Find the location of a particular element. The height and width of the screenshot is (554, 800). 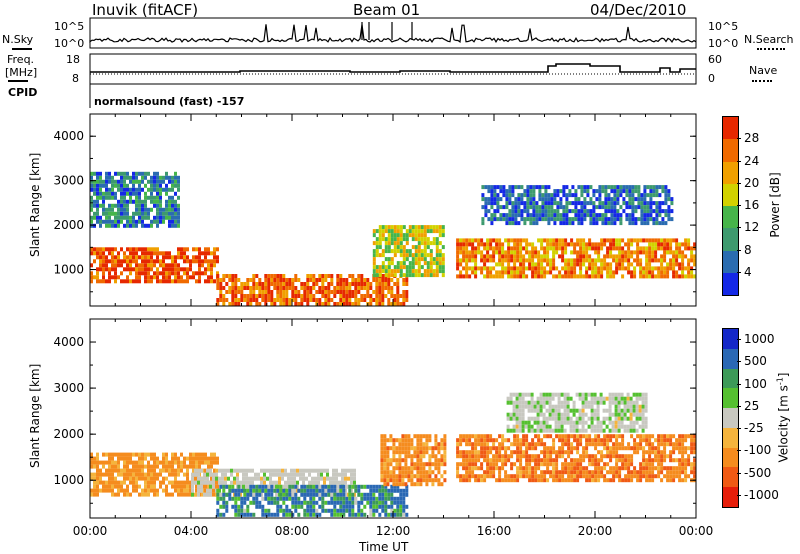

cpid-label: CPID is located at coordinates (23, 92).